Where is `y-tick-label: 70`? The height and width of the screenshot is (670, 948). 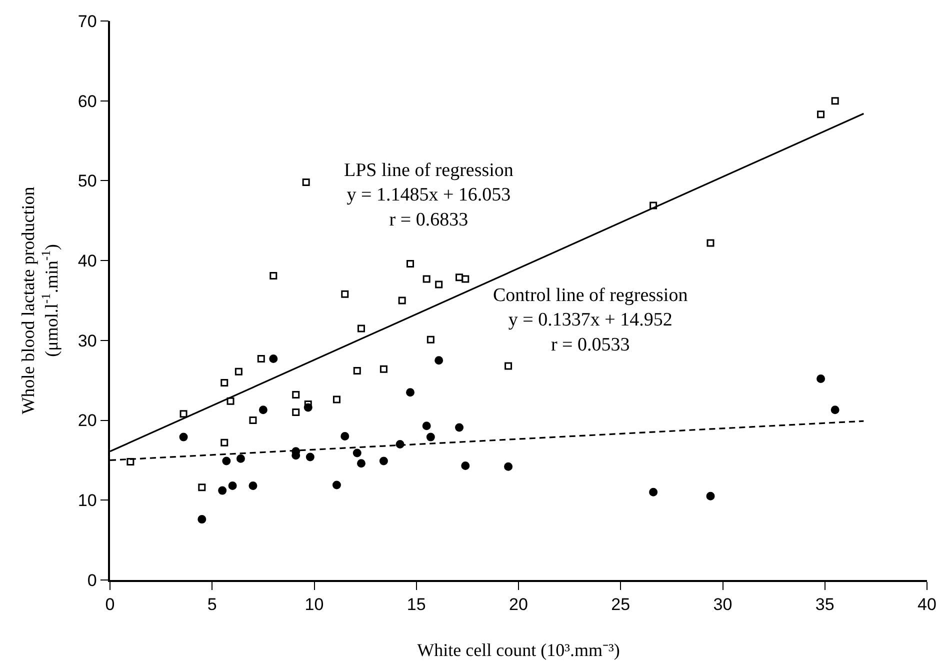
y-tick-label: 70 is located at coordinates (87, 21).